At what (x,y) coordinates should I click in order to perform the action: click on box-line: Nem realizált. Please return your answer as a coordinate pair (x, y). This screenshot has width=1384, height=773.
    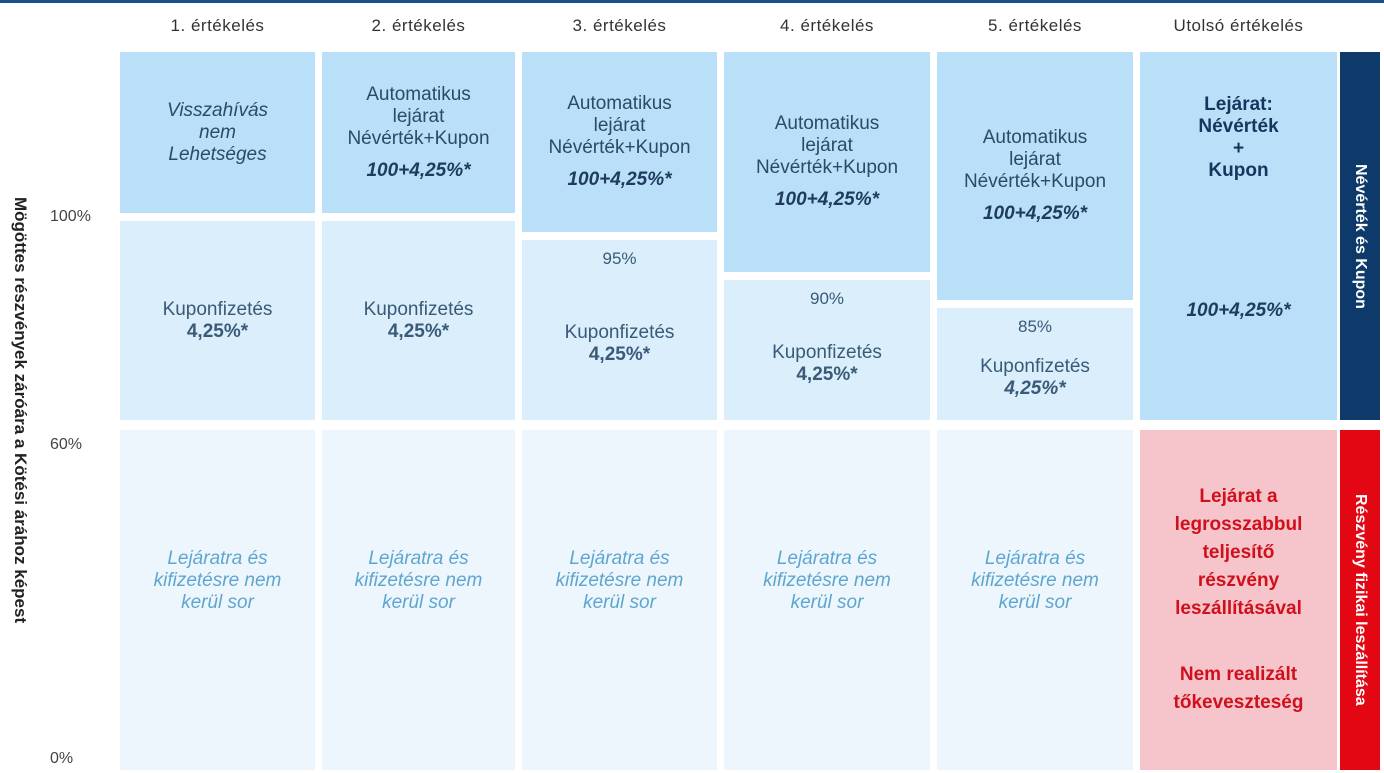
    Looking at the image, I should click on (1238, 674).